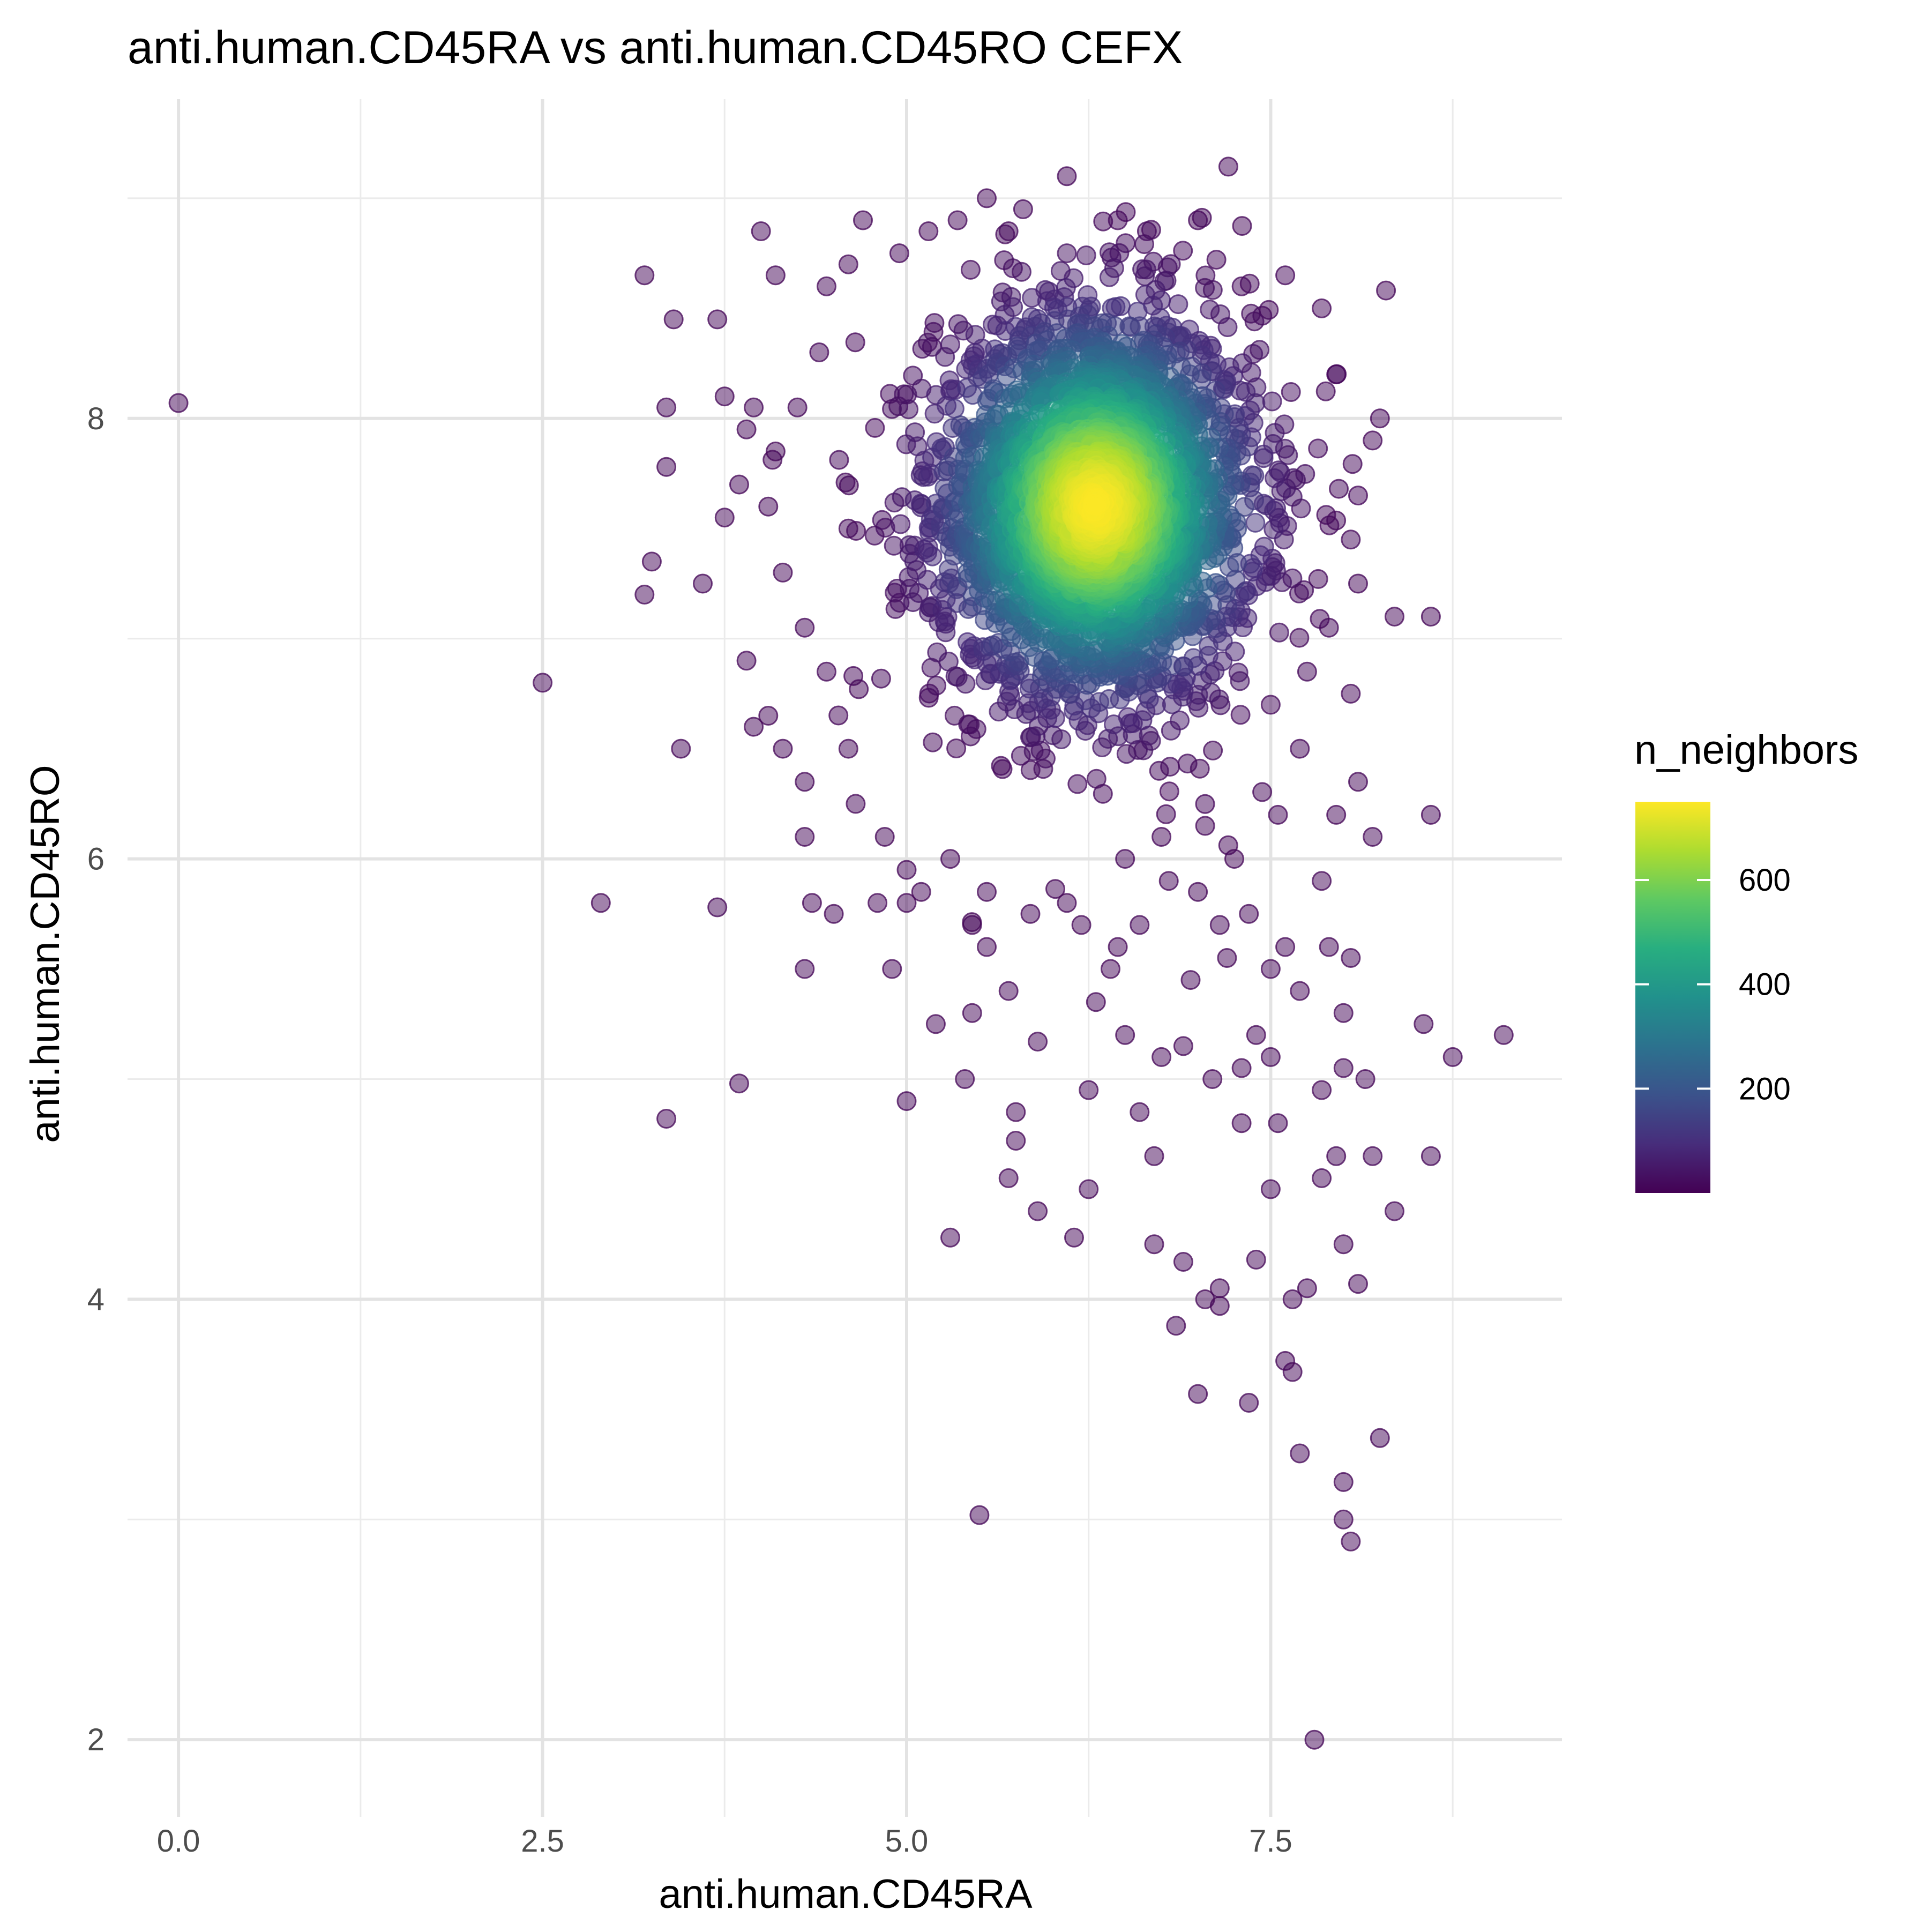 This screenshot has width=1929, height=1932. I want to click on x-tick-label: 0.0, so click(178, 1841).